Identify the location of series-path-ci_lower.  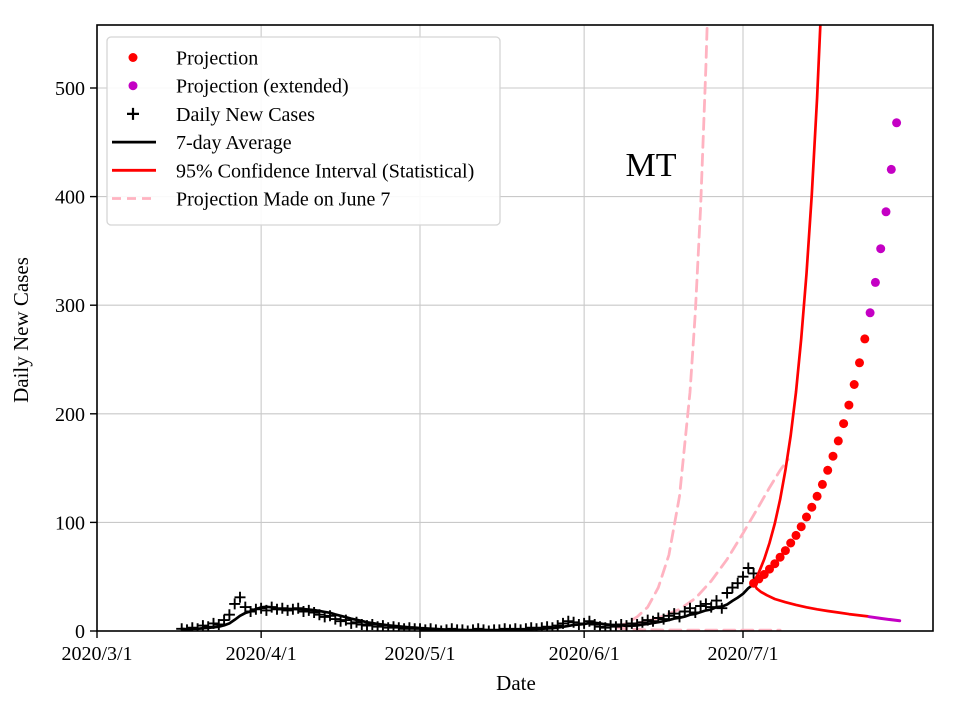
(811, 599).